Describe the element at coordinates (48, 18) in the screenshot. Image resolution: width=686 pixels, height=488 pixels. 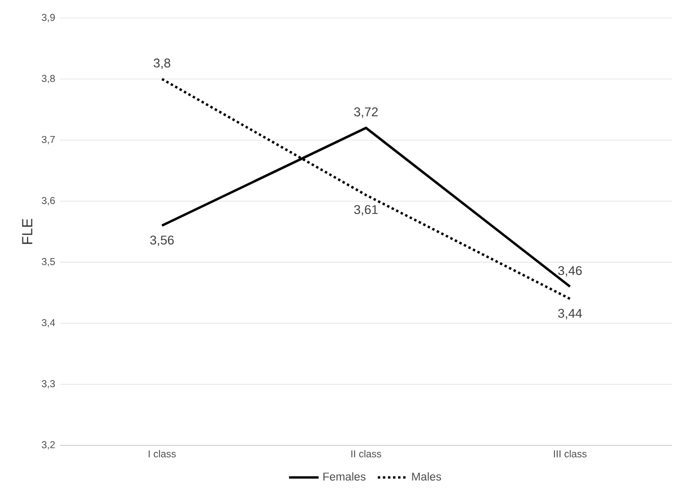
I see `y-tick-label: 3,9` at that location.